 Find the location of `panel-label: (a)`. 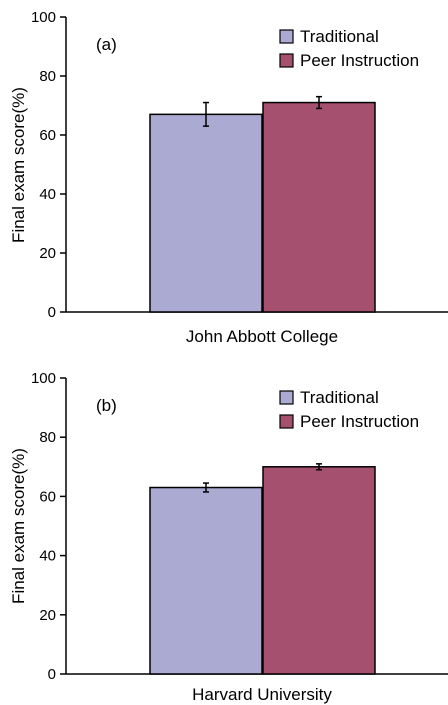

panel-label: (a) is located at coordinates (106, 44).